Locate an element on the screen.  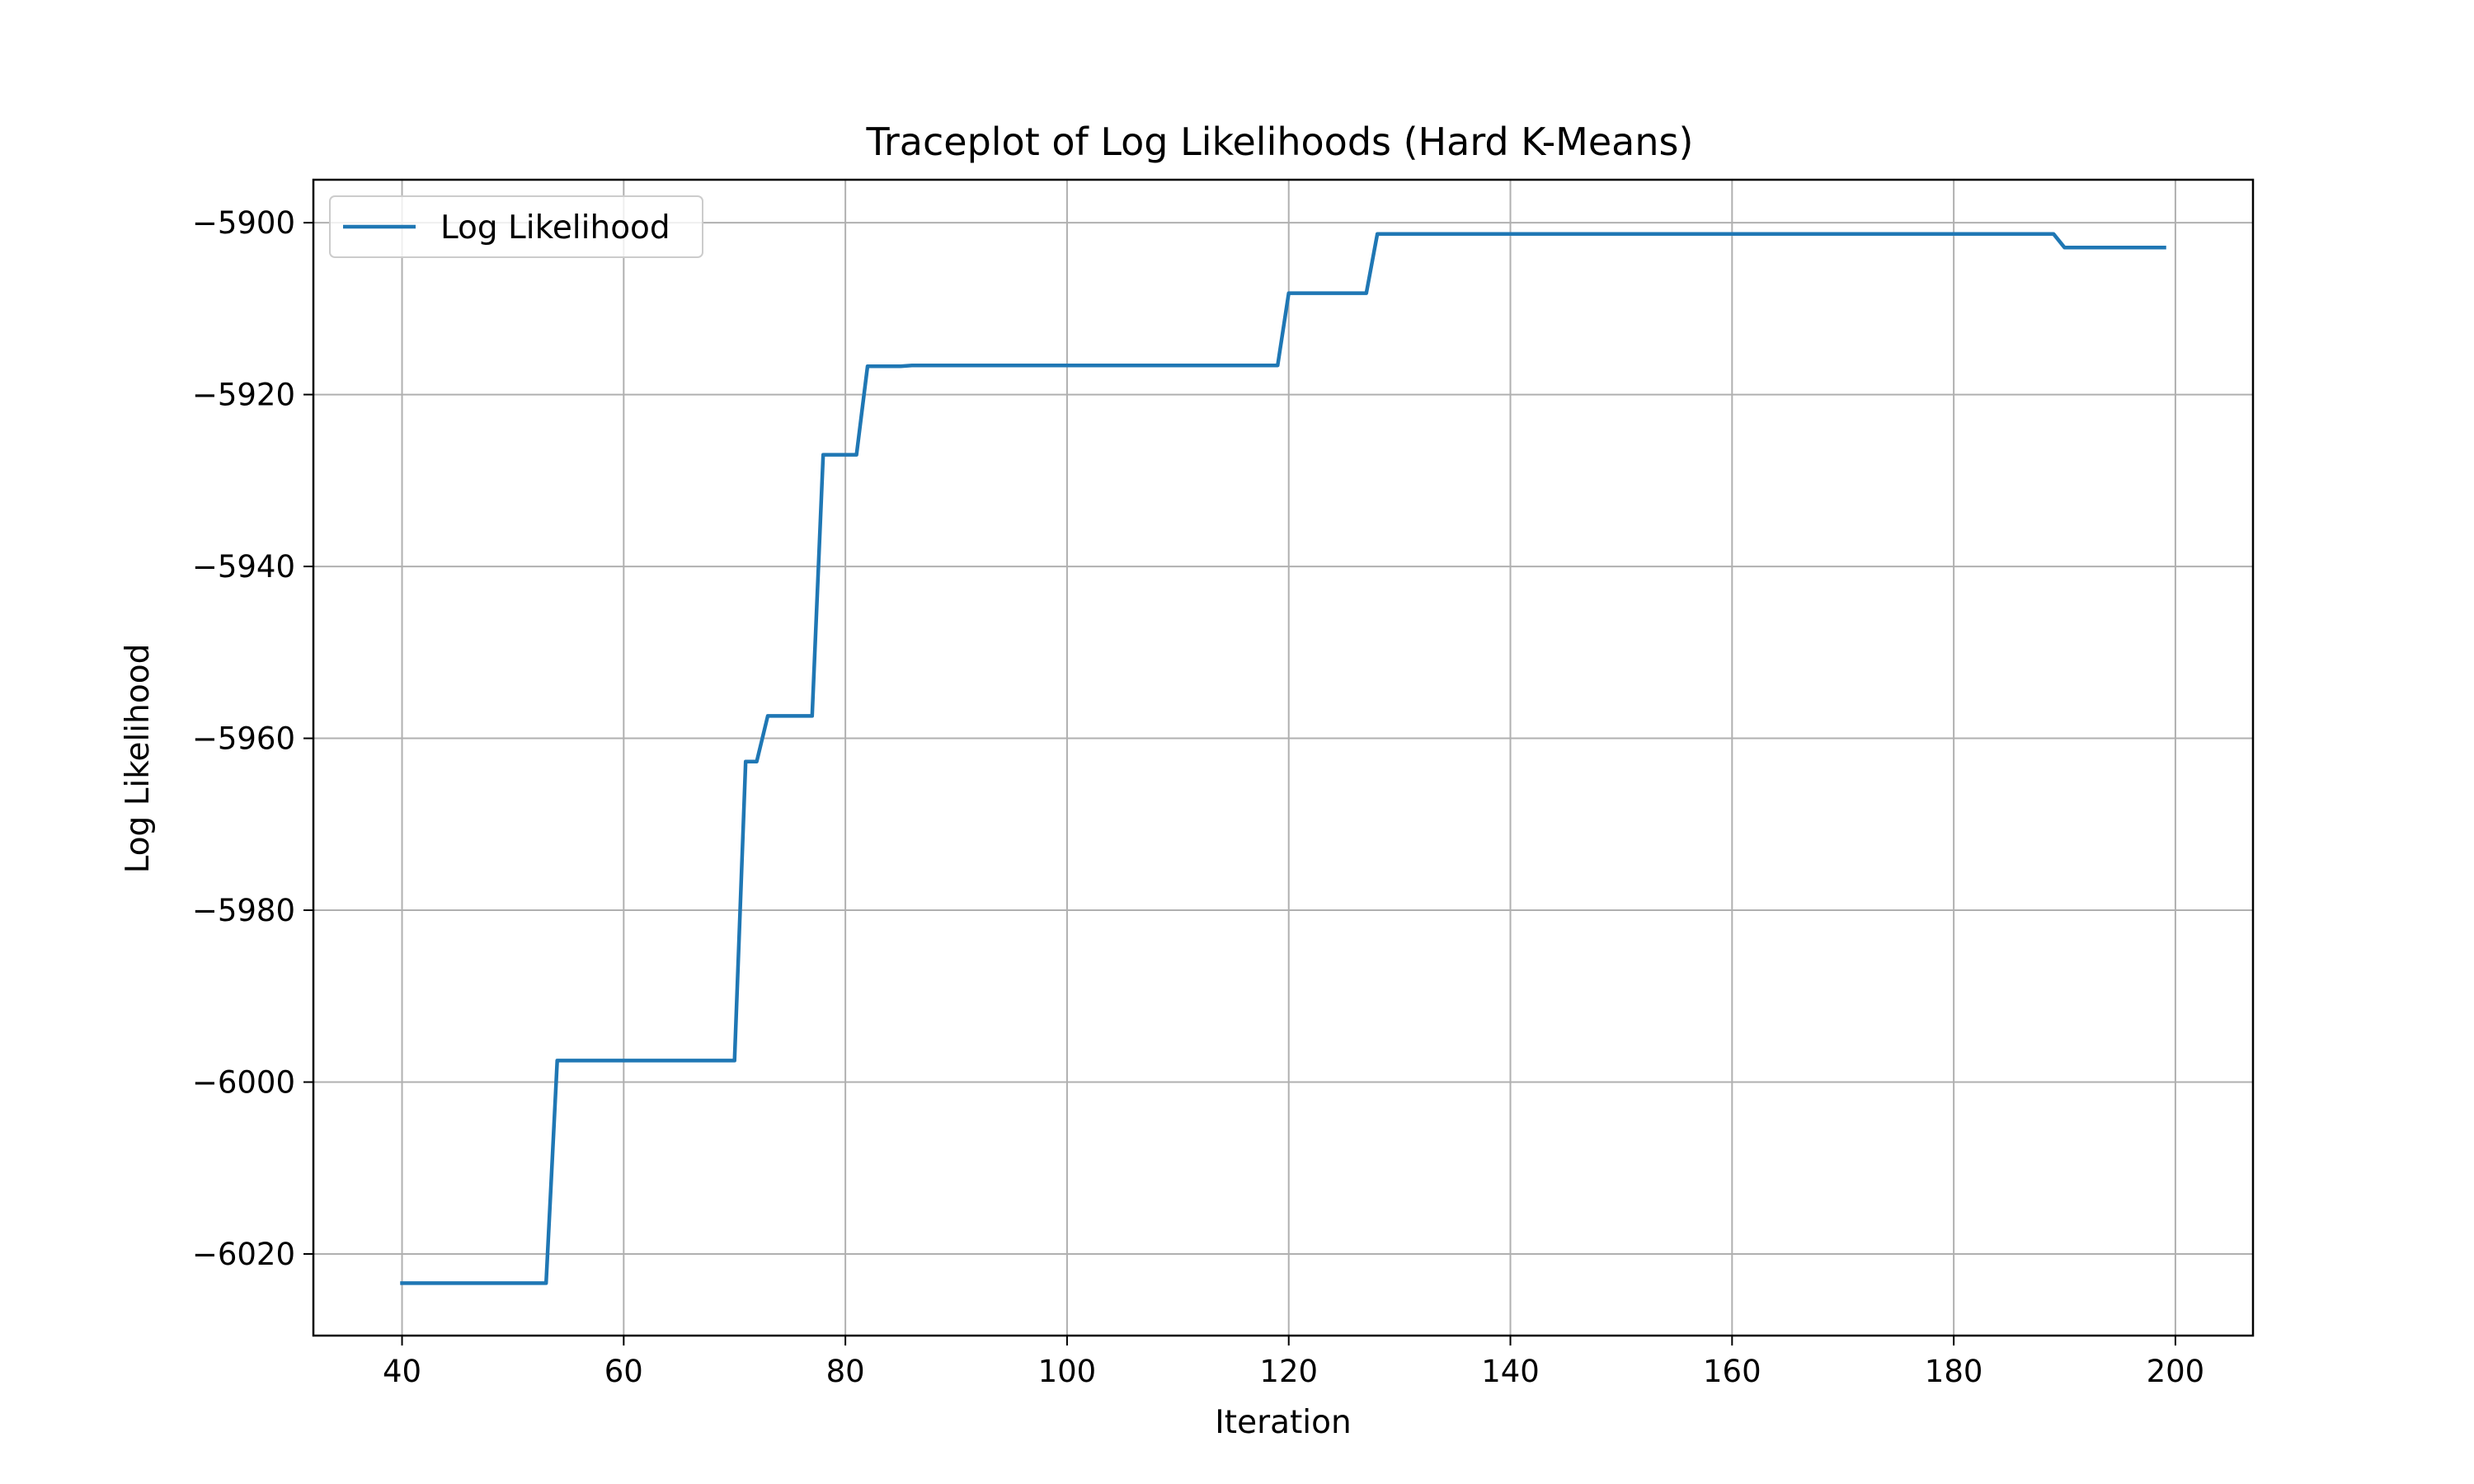
y-tick-label: −6000 is located at coordinates (243, 1082).